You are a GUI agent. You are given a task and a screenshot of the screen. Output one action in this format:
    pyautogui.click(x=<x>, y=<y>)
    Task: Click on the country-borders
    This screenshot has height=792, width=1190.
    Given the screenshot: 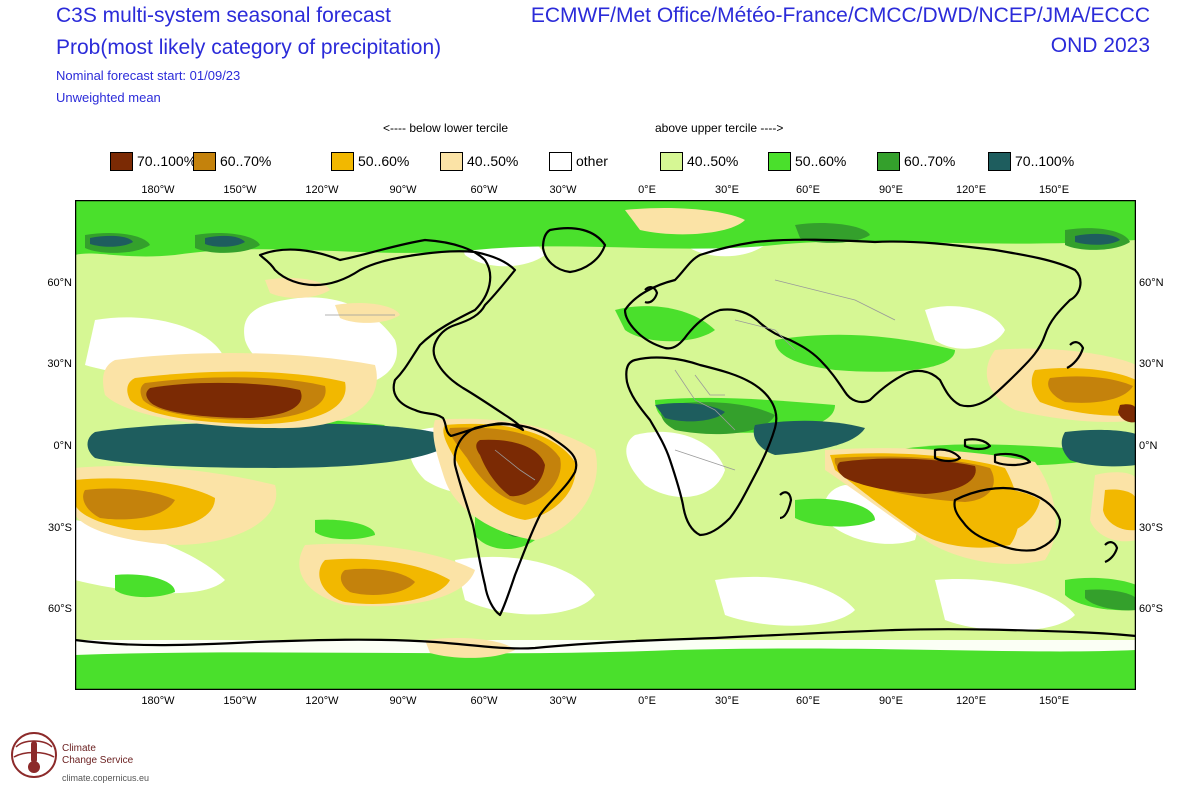 What is the action you would take?
    pyautogui.click(x=610, y=380)
    